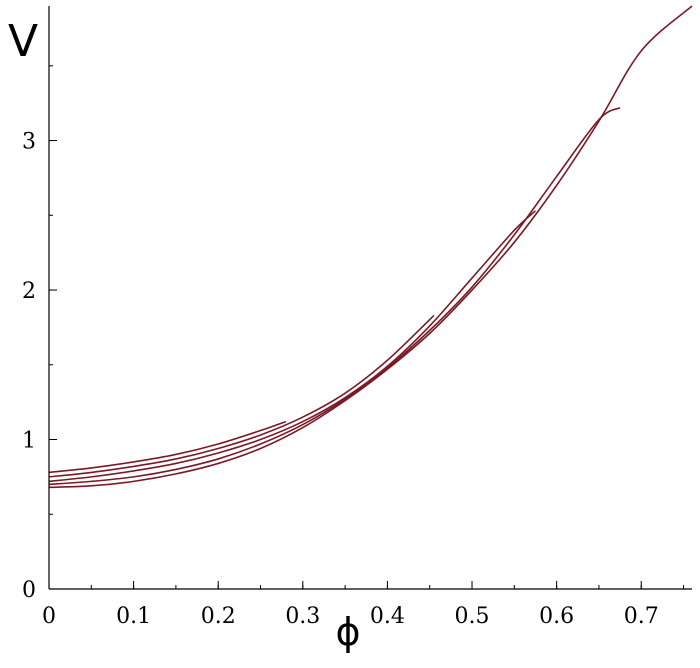  I want to click on y-tick-label: 2, so click(29, 291).